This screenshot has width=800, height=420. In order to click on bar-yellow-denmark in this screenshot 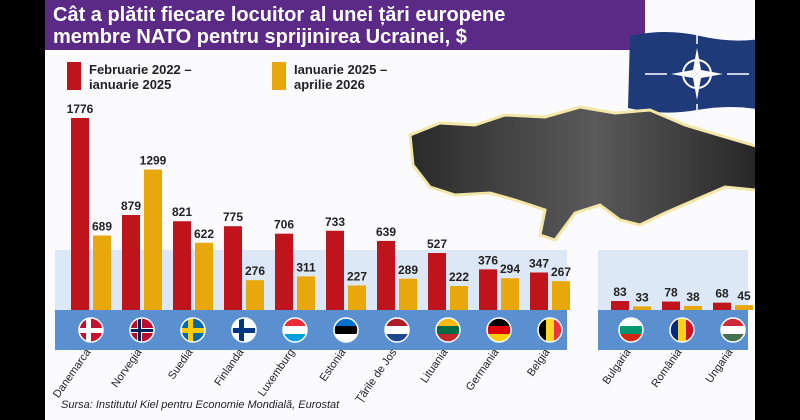, I will do `click(102, 272)`.